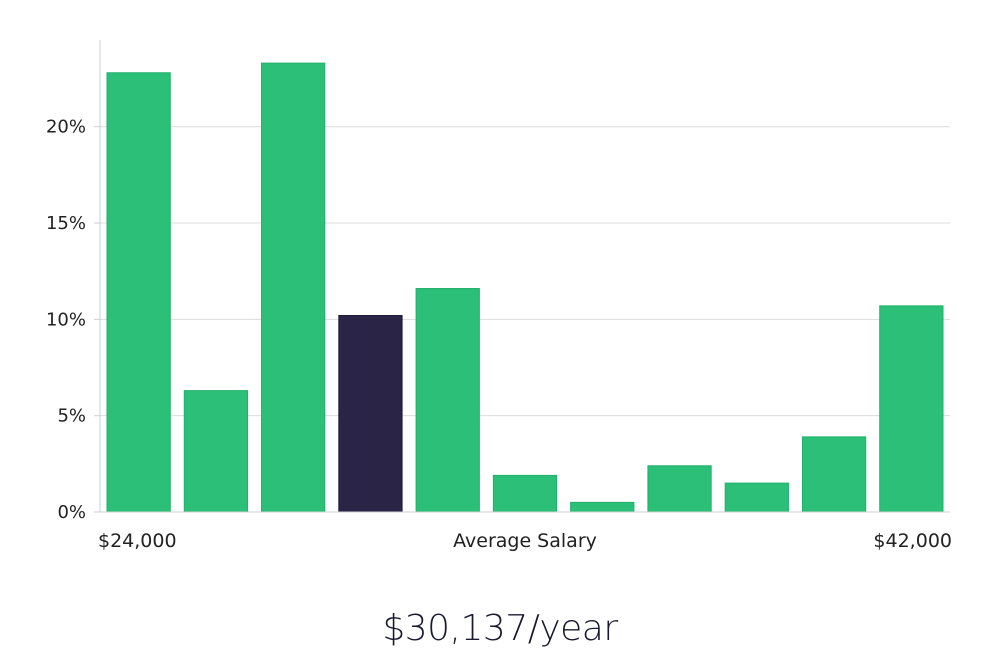 Image resolution: width=1000 pixels, height=660 pixels. I want to click on x-end-label: $42,000, so click(912, 541).